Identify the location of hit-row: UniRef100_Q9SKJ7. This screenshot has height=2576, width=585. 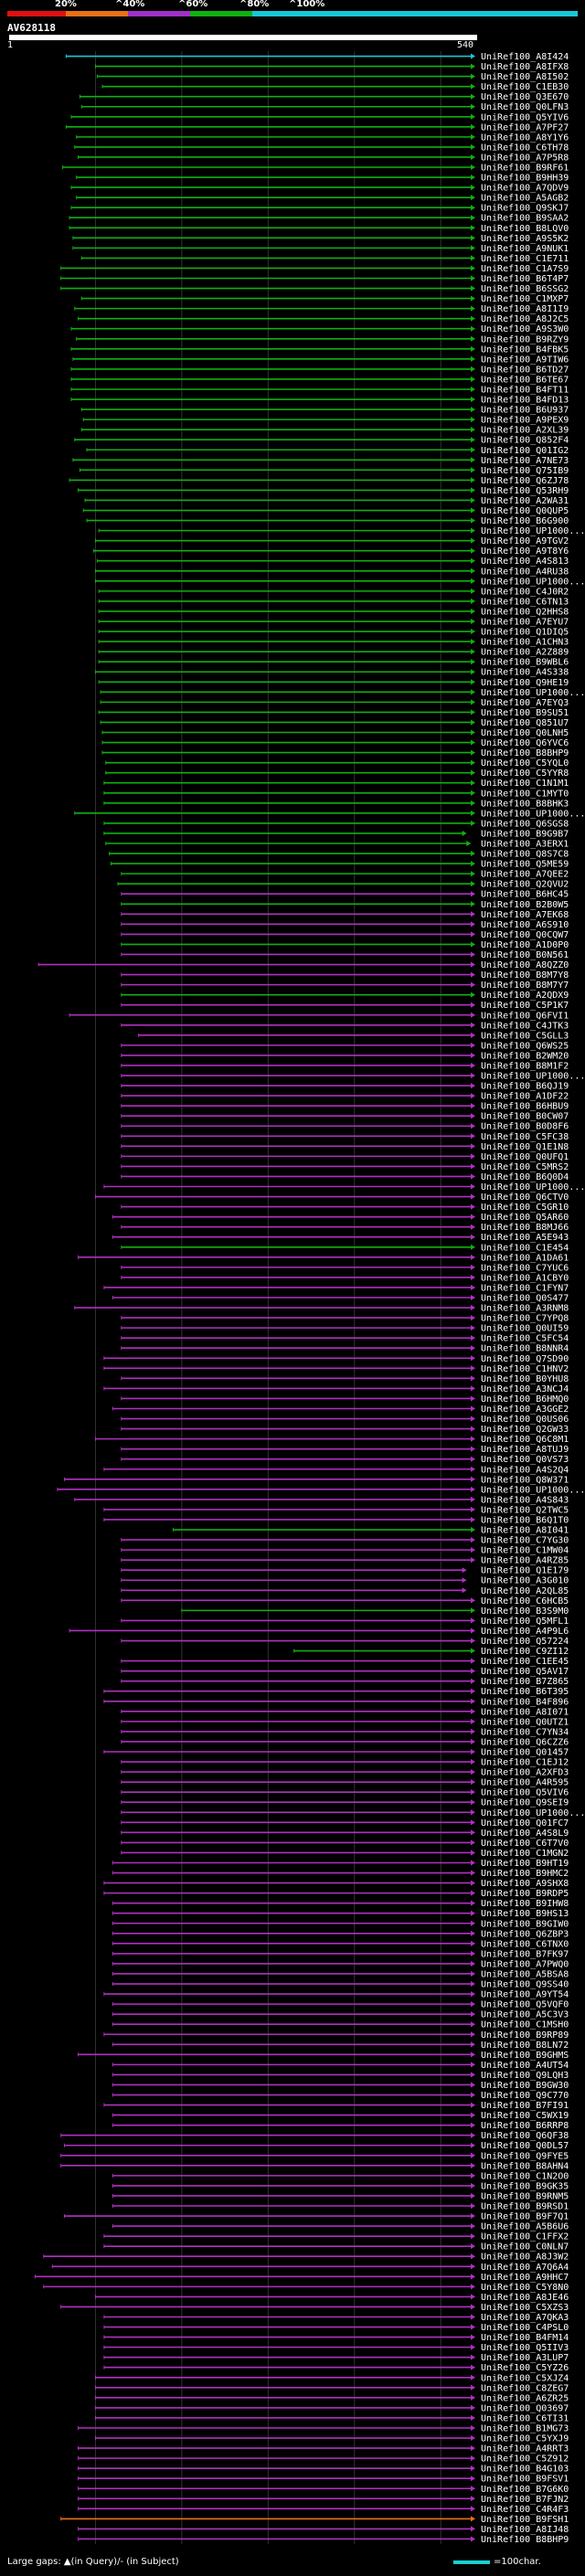
(319, 209).